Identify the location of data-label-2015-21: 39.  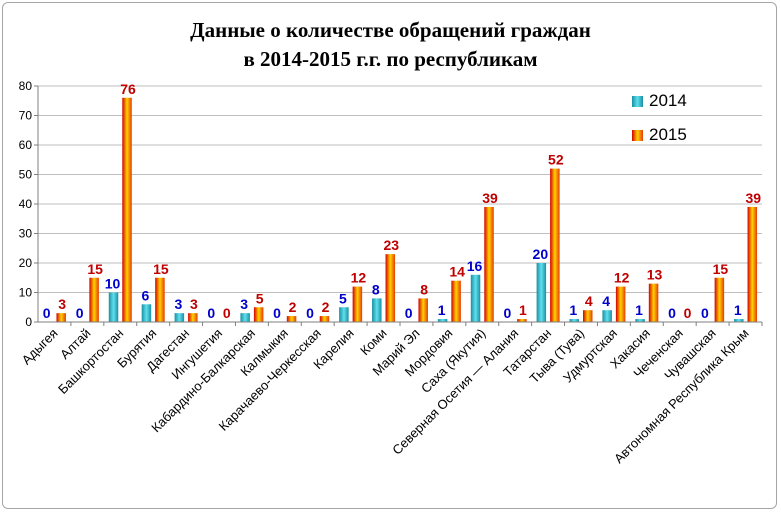
(754, 198).